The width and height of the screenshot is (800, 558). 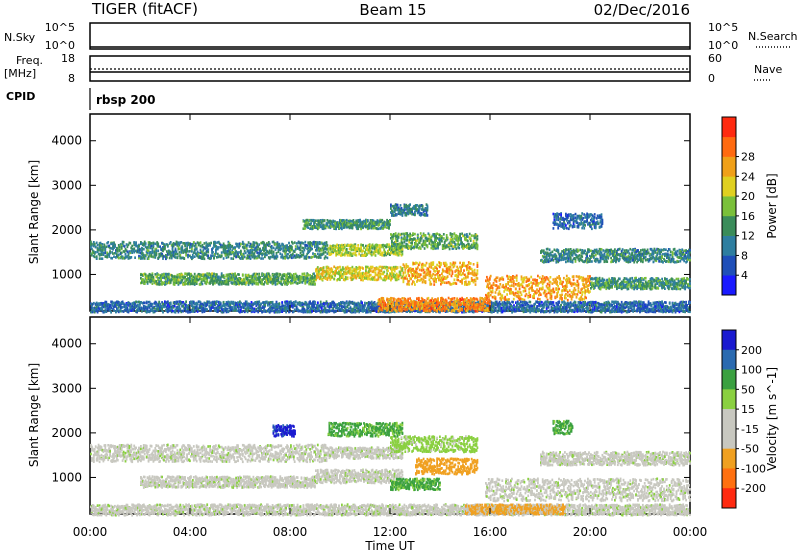 I want to click on cpid-value: rbsp 200, so click(x=125, y=100).